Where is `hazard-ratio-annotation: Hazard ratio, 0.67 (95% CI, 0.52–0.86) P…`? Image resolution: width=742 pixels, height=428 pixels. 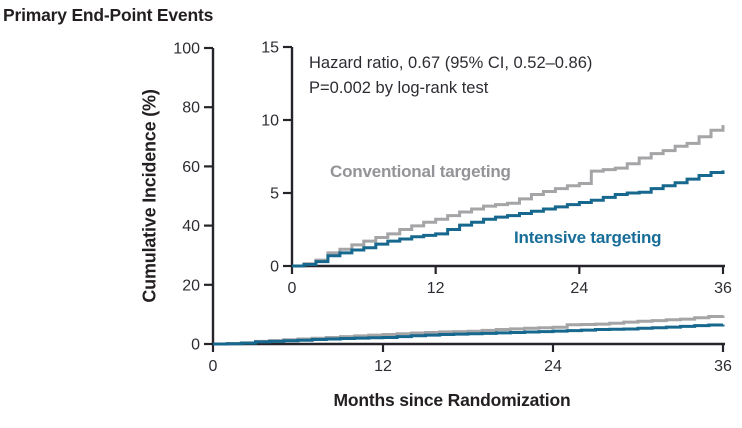 hazard-ratio-annotation: Hazard ratio, 0.67 (95% CI, 0.52–0.86) P… is located at coordinates (450, 76).